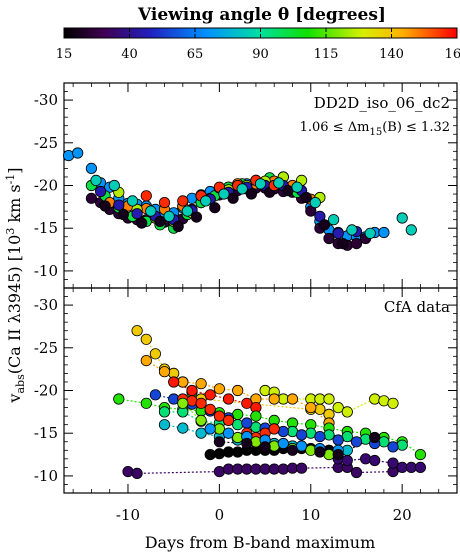  Describe the element at coordinates (64, 54) in the screenshot. I see `colorbar-tick-label: 15` at that location.